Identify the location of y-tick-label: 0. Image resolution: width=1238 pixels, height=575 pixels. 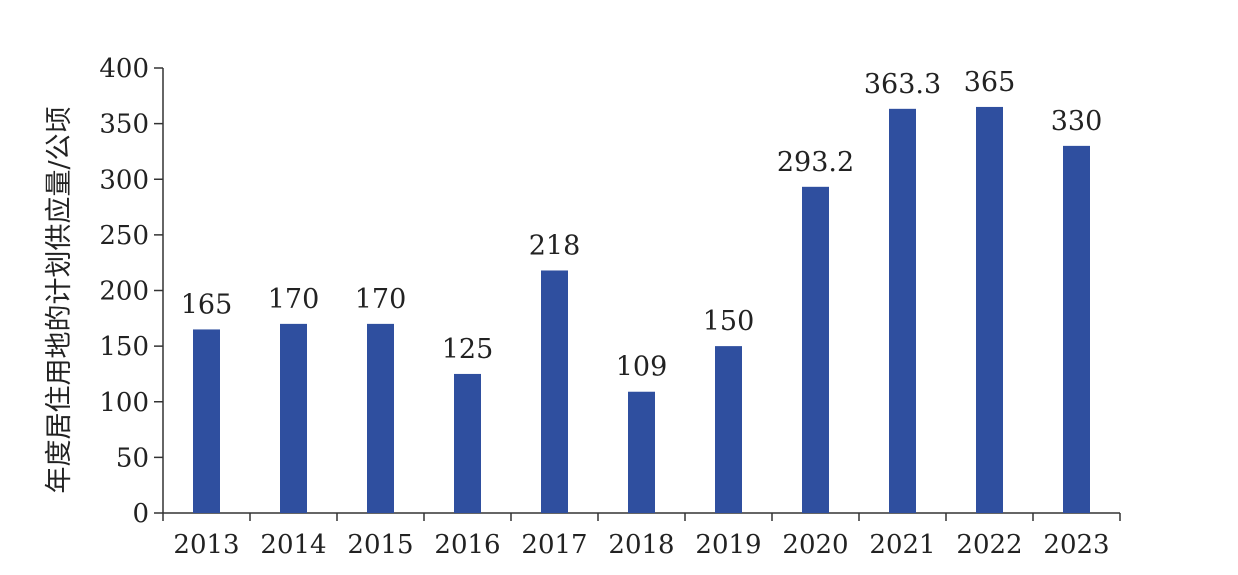
(140, 514).